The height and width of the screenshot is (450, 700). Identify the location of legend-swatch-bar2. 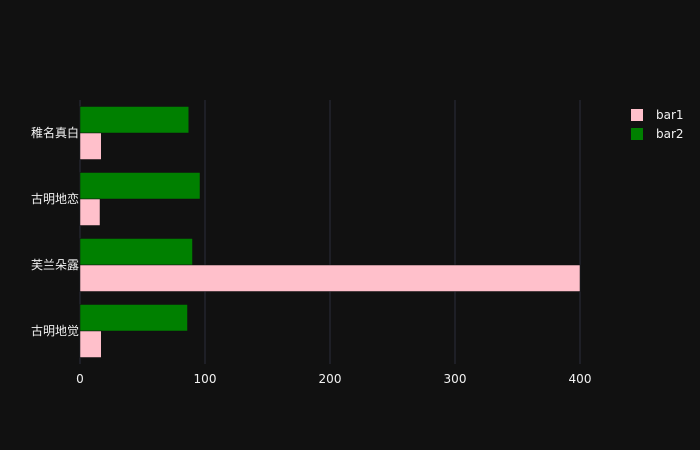
(637, 134).